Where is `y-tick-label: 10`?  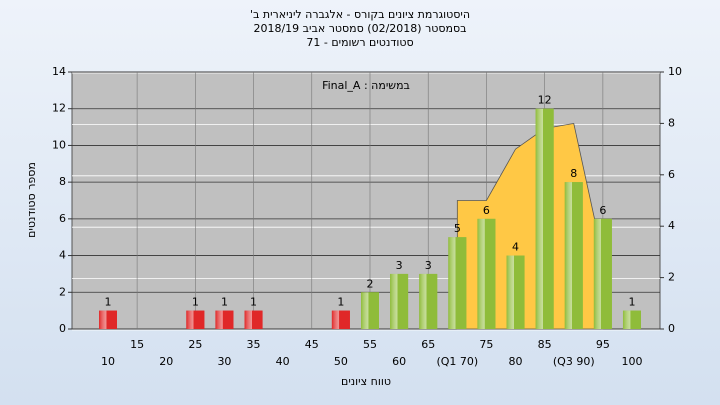
y-tick-label: 10 is located at coordinates (59, 144).